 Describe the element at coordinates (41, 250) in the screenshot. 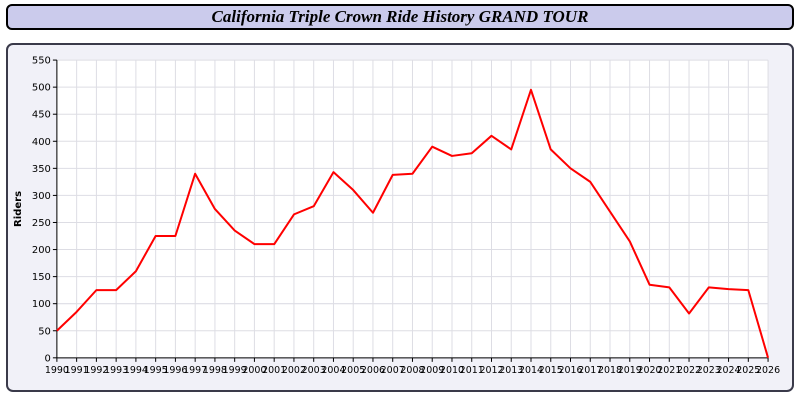

I see `y-tick-label: 200` at that location.